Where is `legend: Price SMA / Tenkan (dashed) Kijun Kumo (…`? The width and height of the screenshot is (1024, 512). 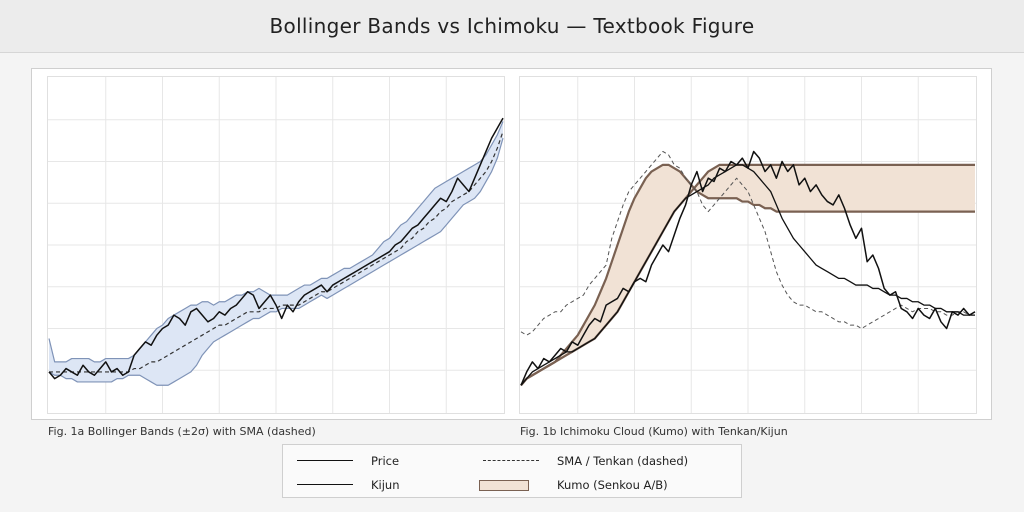
legend: Price SMA / Tenkan (dashed) Kijun Kumo (… is located at coordinates (512, 471).